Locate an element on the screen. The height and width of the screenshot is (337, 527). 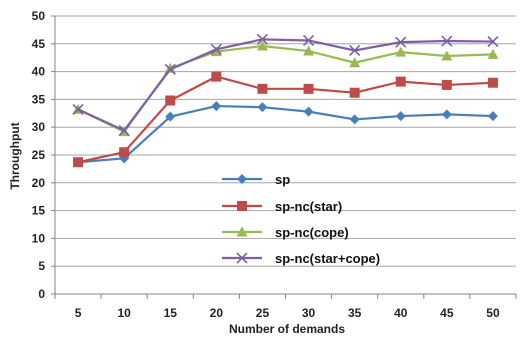
y-tick-label: 0 is located at coordinates (41, 294).